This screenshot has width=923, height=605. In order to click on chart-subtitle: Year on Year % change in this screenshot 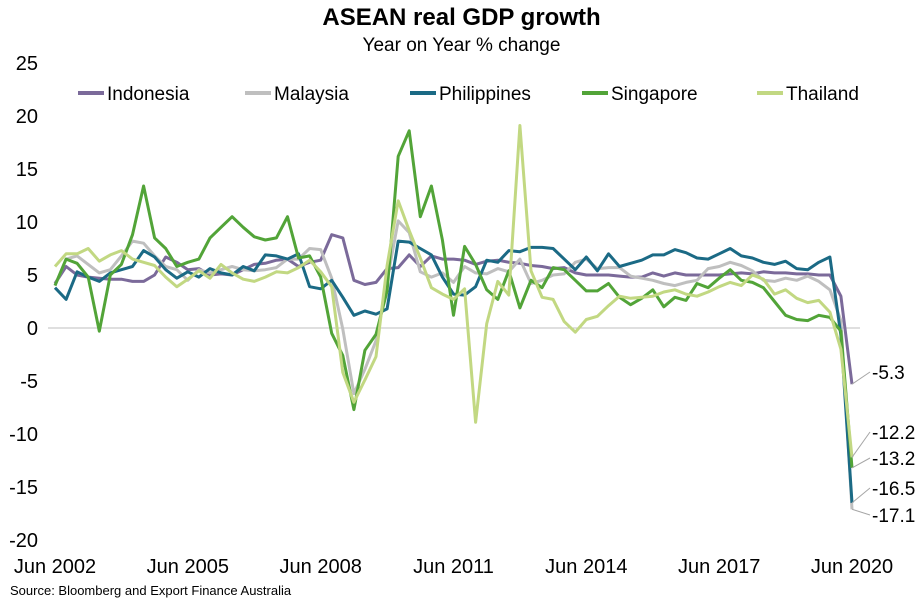, I will do `click(461, 45)`.